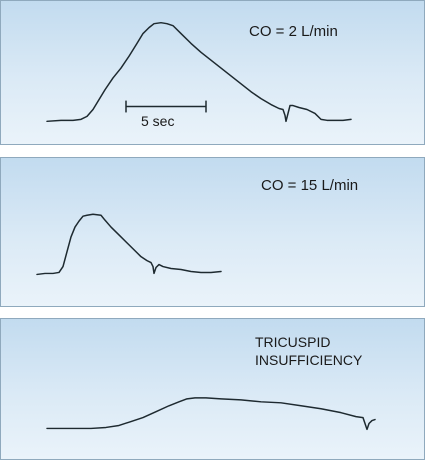  I want to click on curve-tricuspid-svg, so click(211, 414).